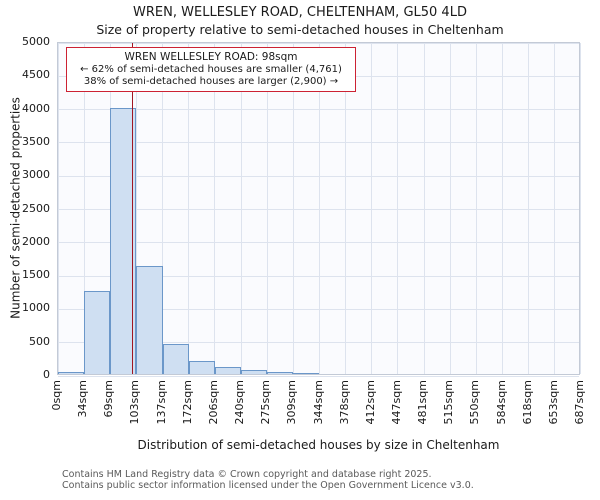  What do you see at coordinates (396, 402) in the screenshot?
I see `x-tick-label: 447sqm` at bounding box center [396, 402].